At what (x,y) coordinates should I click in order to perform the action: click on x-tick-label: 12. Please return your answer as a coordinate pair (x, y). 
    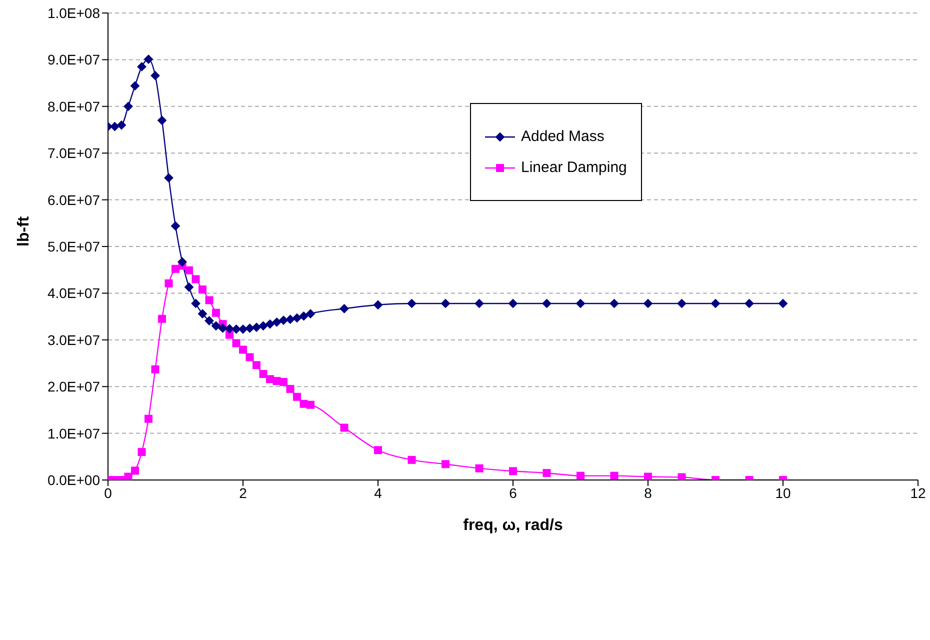
    Looking at the image, I should click on (918, 492).